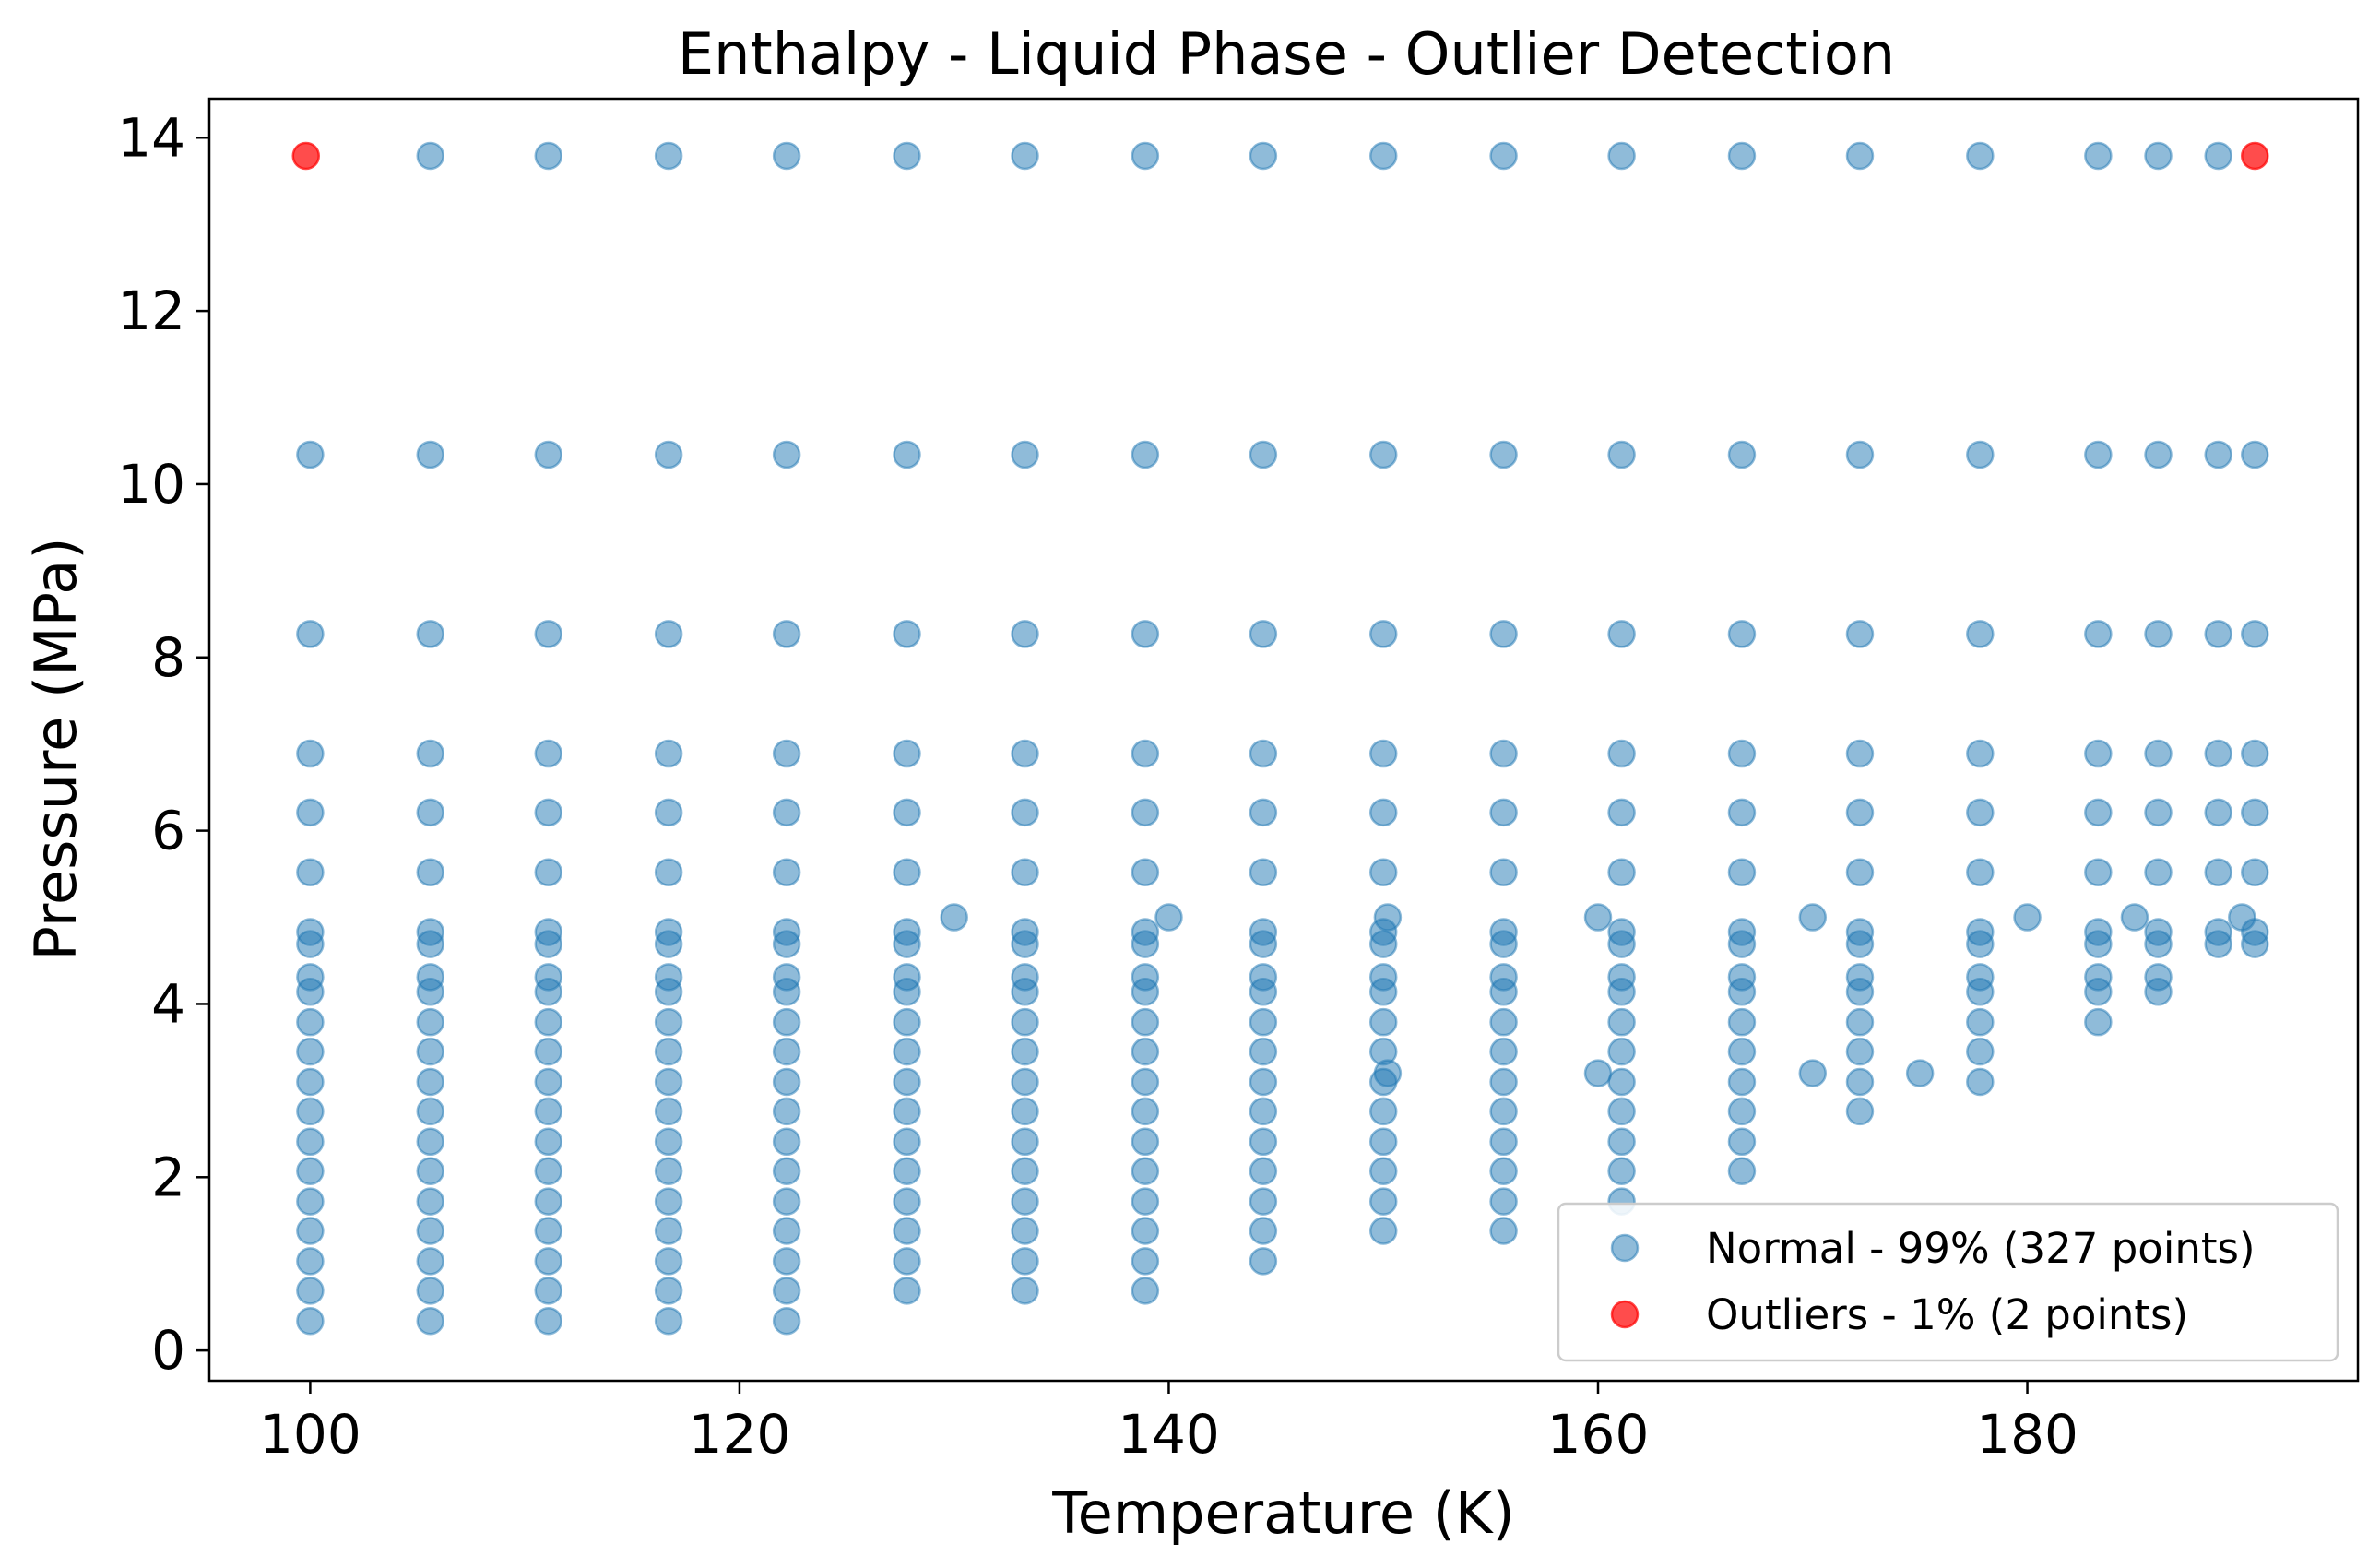 This screenshot has height=1568, width=2380. What do you see at coordinates (1598, 1434) in the screenshot?
I see `x-tick-label: 160` at bounding box center [1598, 1434].